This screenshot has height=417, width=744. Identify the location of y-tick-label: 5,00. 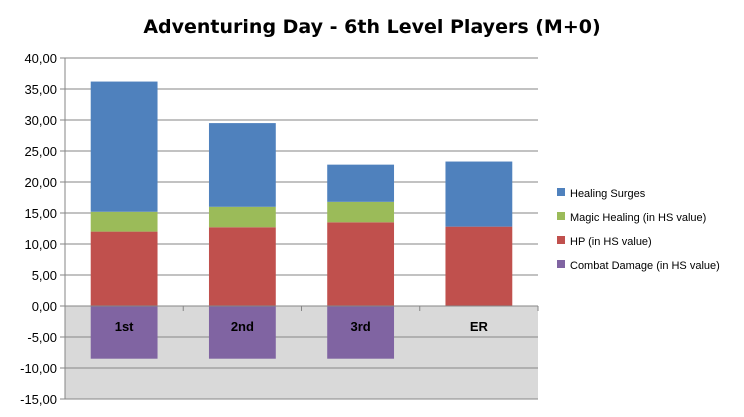
(44, 275).